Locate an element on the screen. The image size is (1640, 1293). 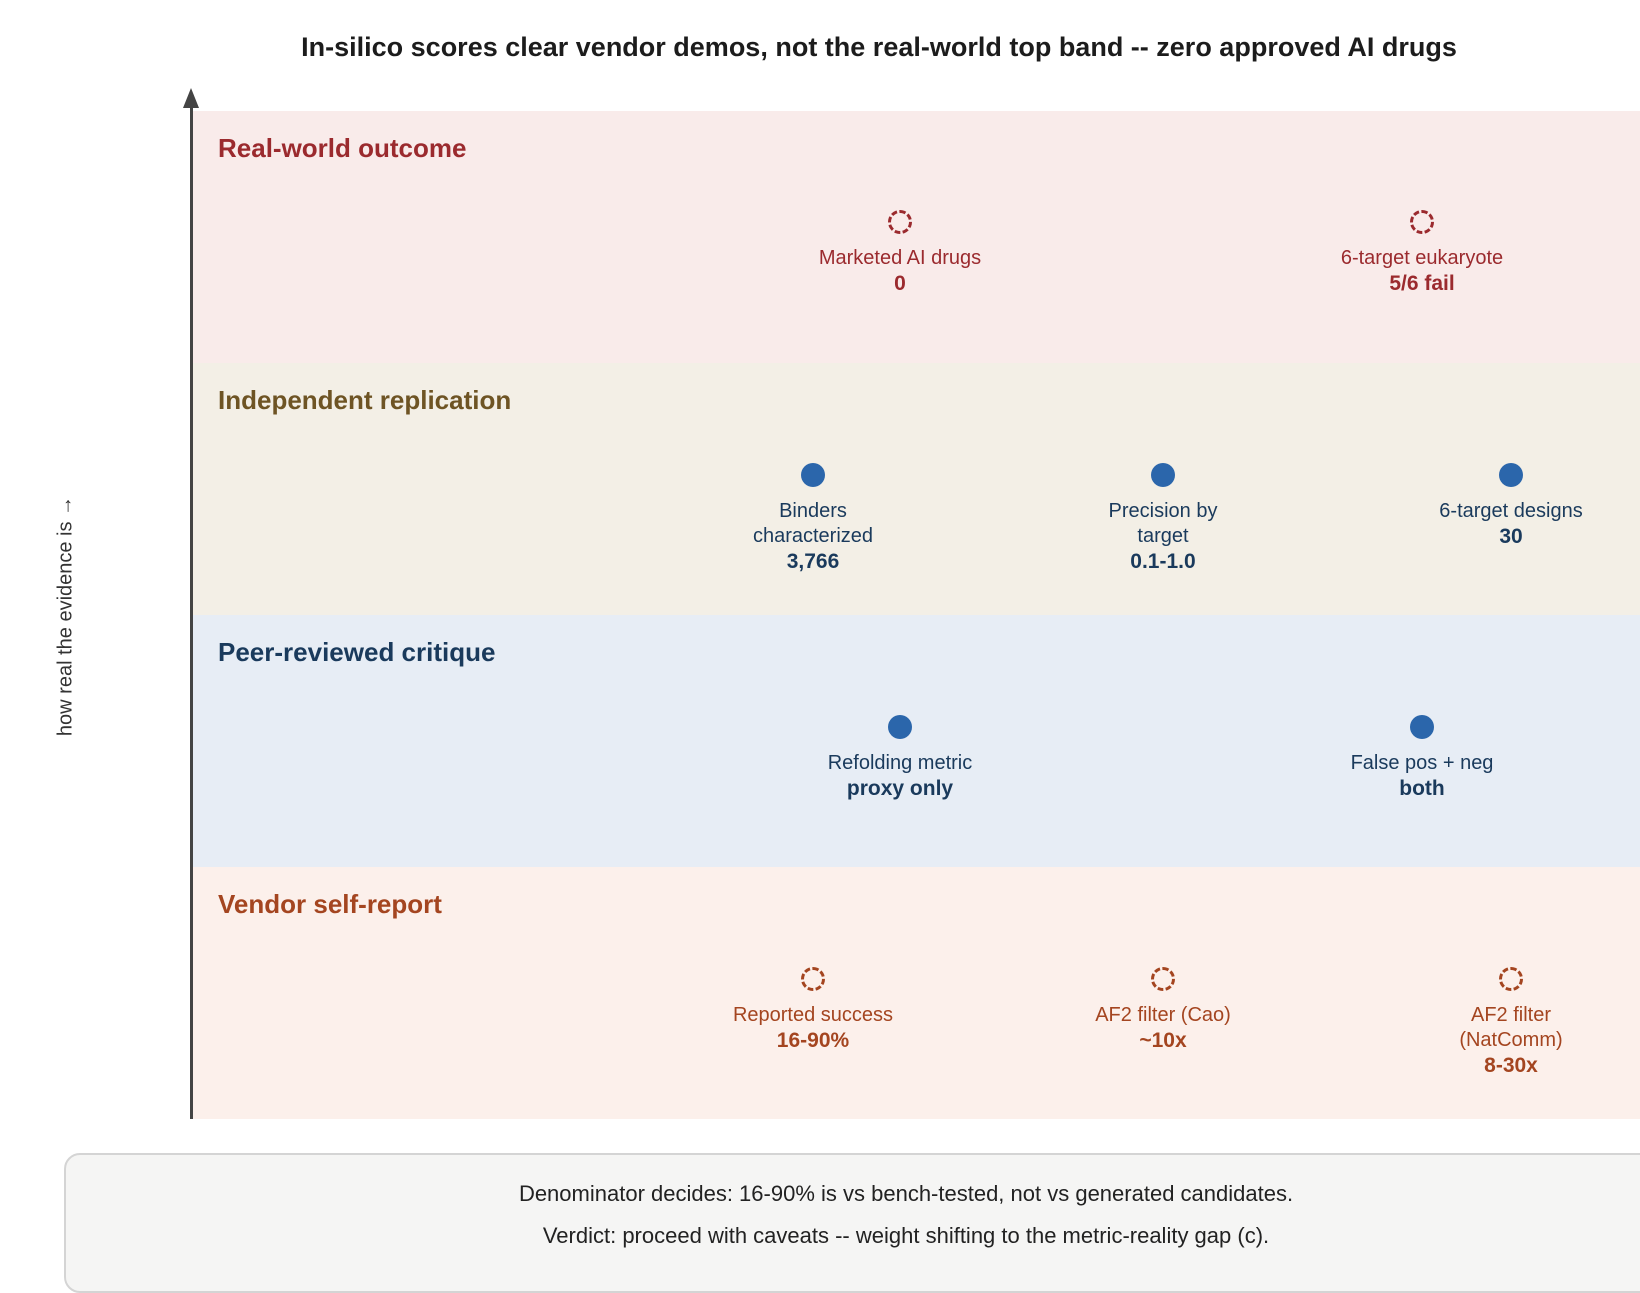
point-value: 0.1-1.0 is located at coordinates (1163, 561).